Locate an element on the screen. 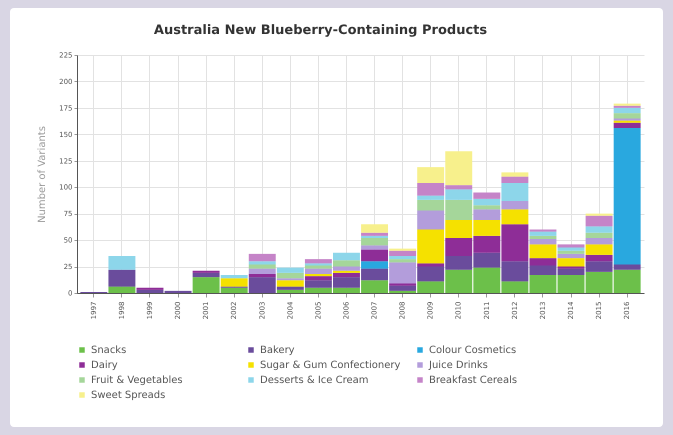 Image resolution: width=673 pixels, height=435 pixels. legend-label: Dairy is located at coordinates (104, 365).